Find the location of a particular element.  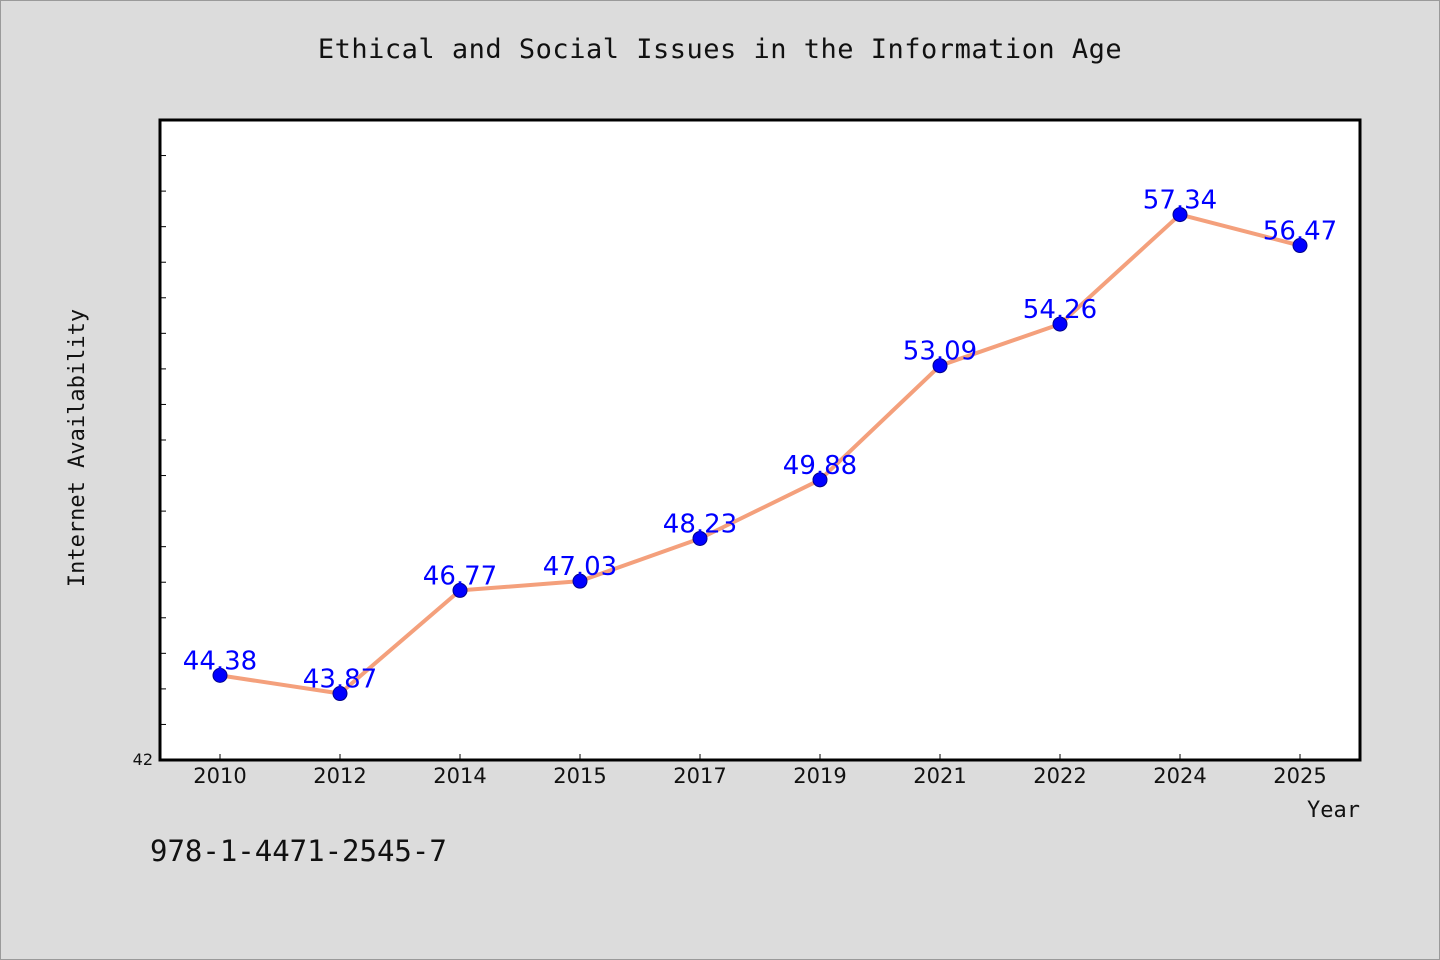

data-label: 43.87 is located at coordinates (340, 680).